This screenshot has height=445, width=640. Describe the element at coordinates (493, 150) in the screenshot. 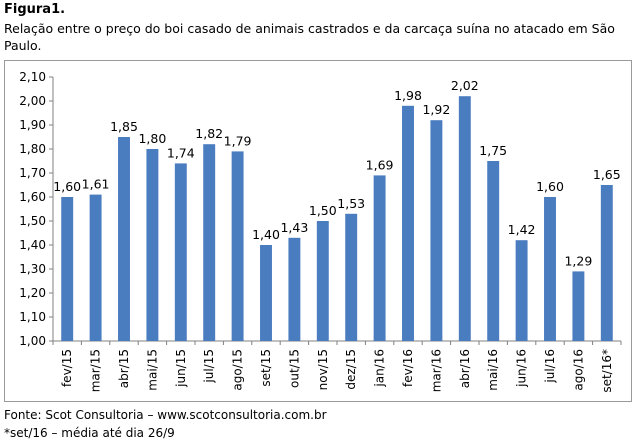

I see `data-label: 1,75` at that location.